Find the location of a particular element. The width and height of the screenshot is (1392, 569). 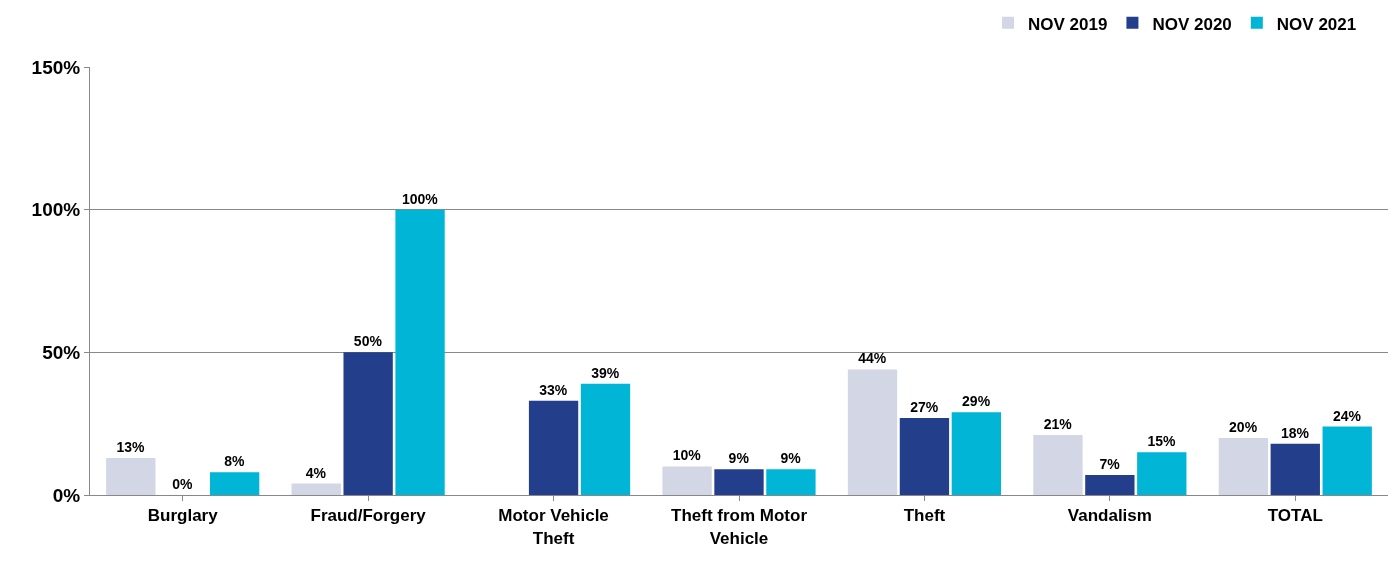

y-tick-label: 150% is located at coordinates (56, 67).